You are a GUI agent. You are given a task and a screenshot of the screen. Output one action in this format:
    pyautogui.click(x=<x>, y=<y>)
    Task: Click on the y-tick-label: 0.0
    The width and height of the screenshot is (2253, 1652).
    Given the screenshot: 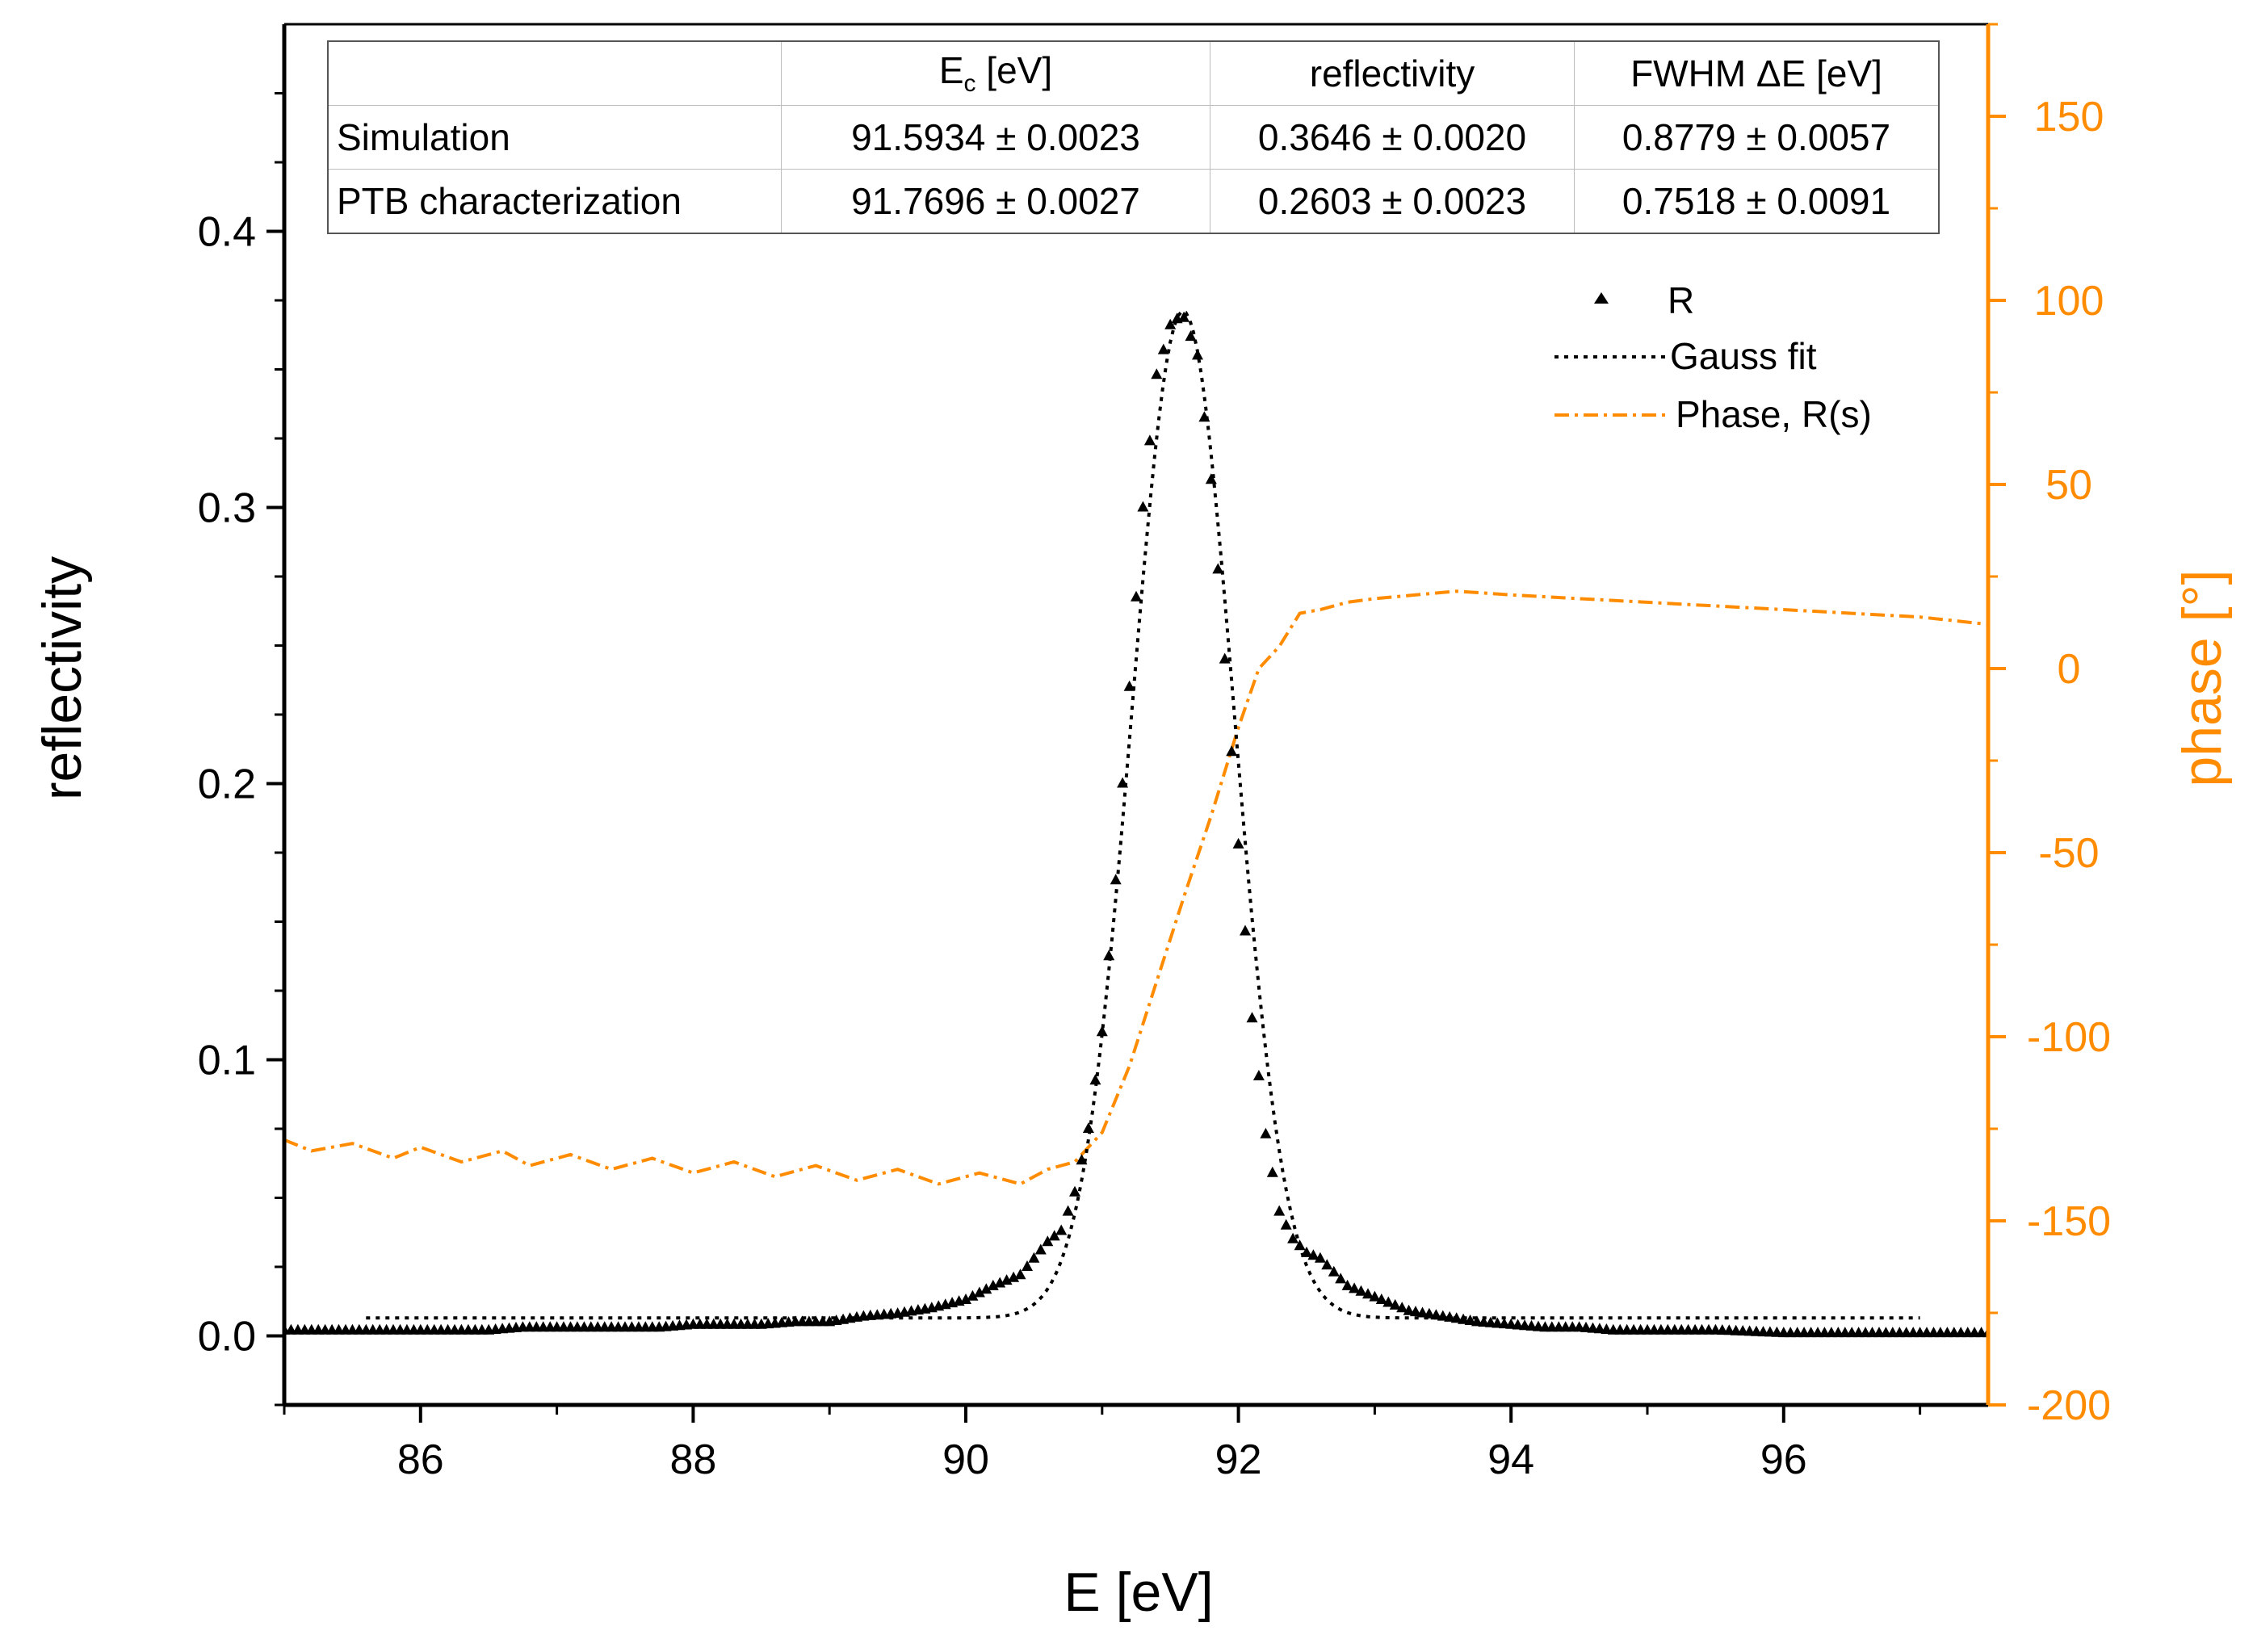 What is the action you would take?
    pyautogui.click(x=227, y=1337)
    